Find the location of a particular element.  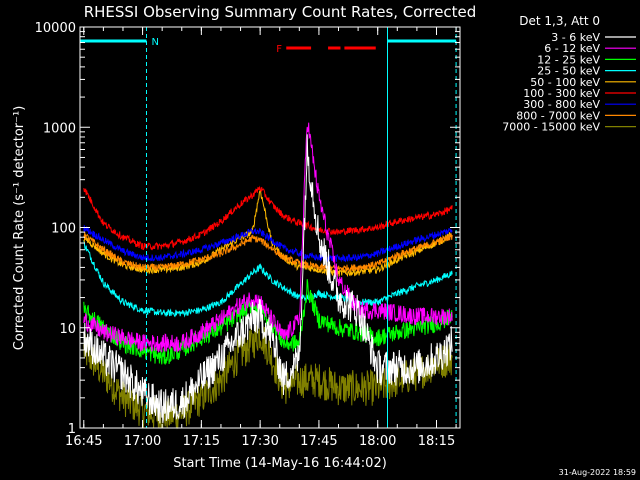

series-line-300-800-kev is located at coordinates (268, 244).